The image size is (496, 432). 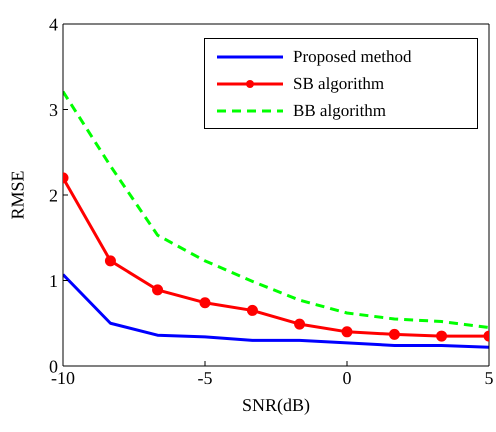 What do you see at coordinates (489, 378) in the screenshot?
I see `x-tick-label: 5` at bounding box center [489, 378].